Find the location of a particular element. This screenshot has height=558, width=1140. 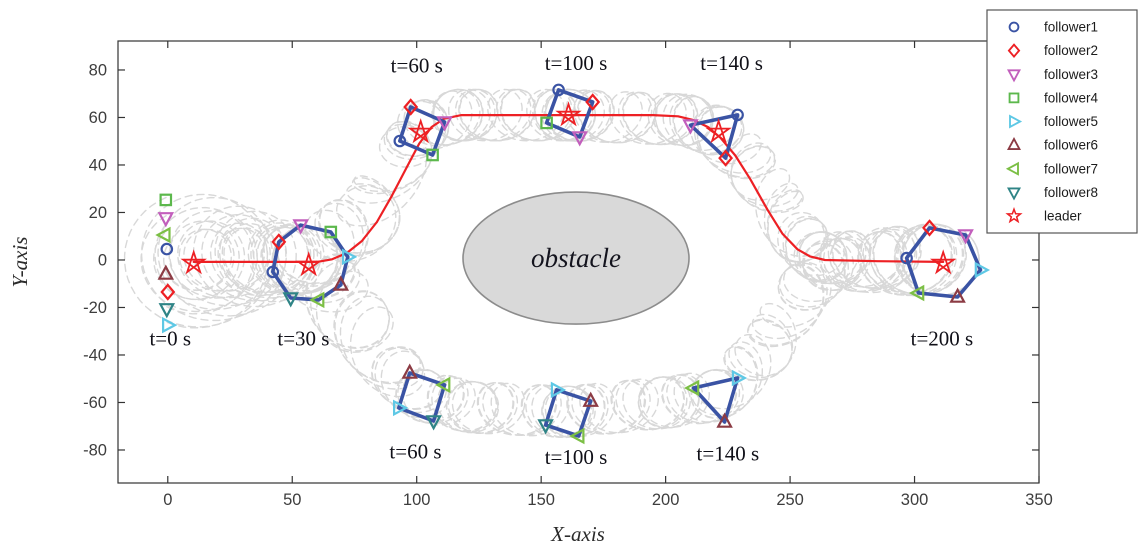

x-tick-label: 100 is located at coordinates (417, 500).